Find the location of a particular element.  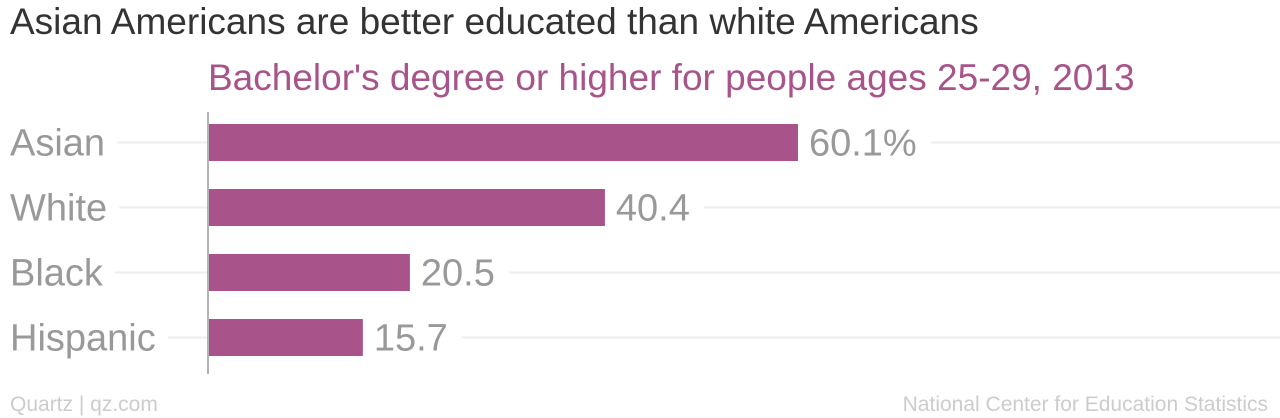

bar-white is located at coordinates (407, 207).